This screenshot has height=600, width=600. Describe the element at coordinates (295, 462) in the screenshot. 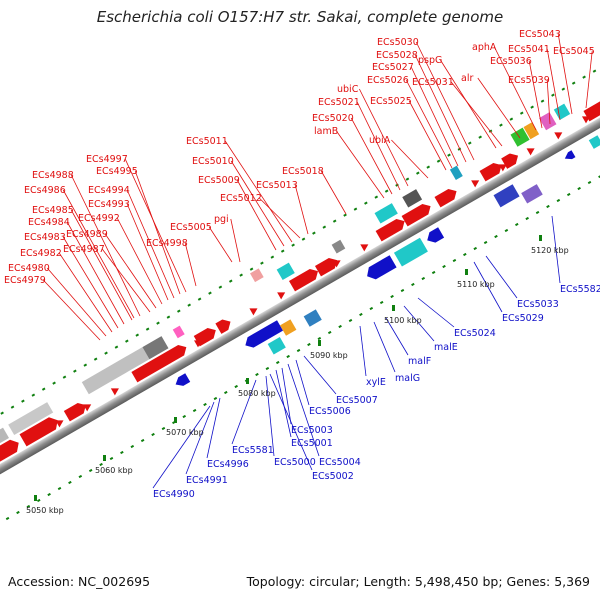

I see `reverse-gene-label: ECs5000` at that location.